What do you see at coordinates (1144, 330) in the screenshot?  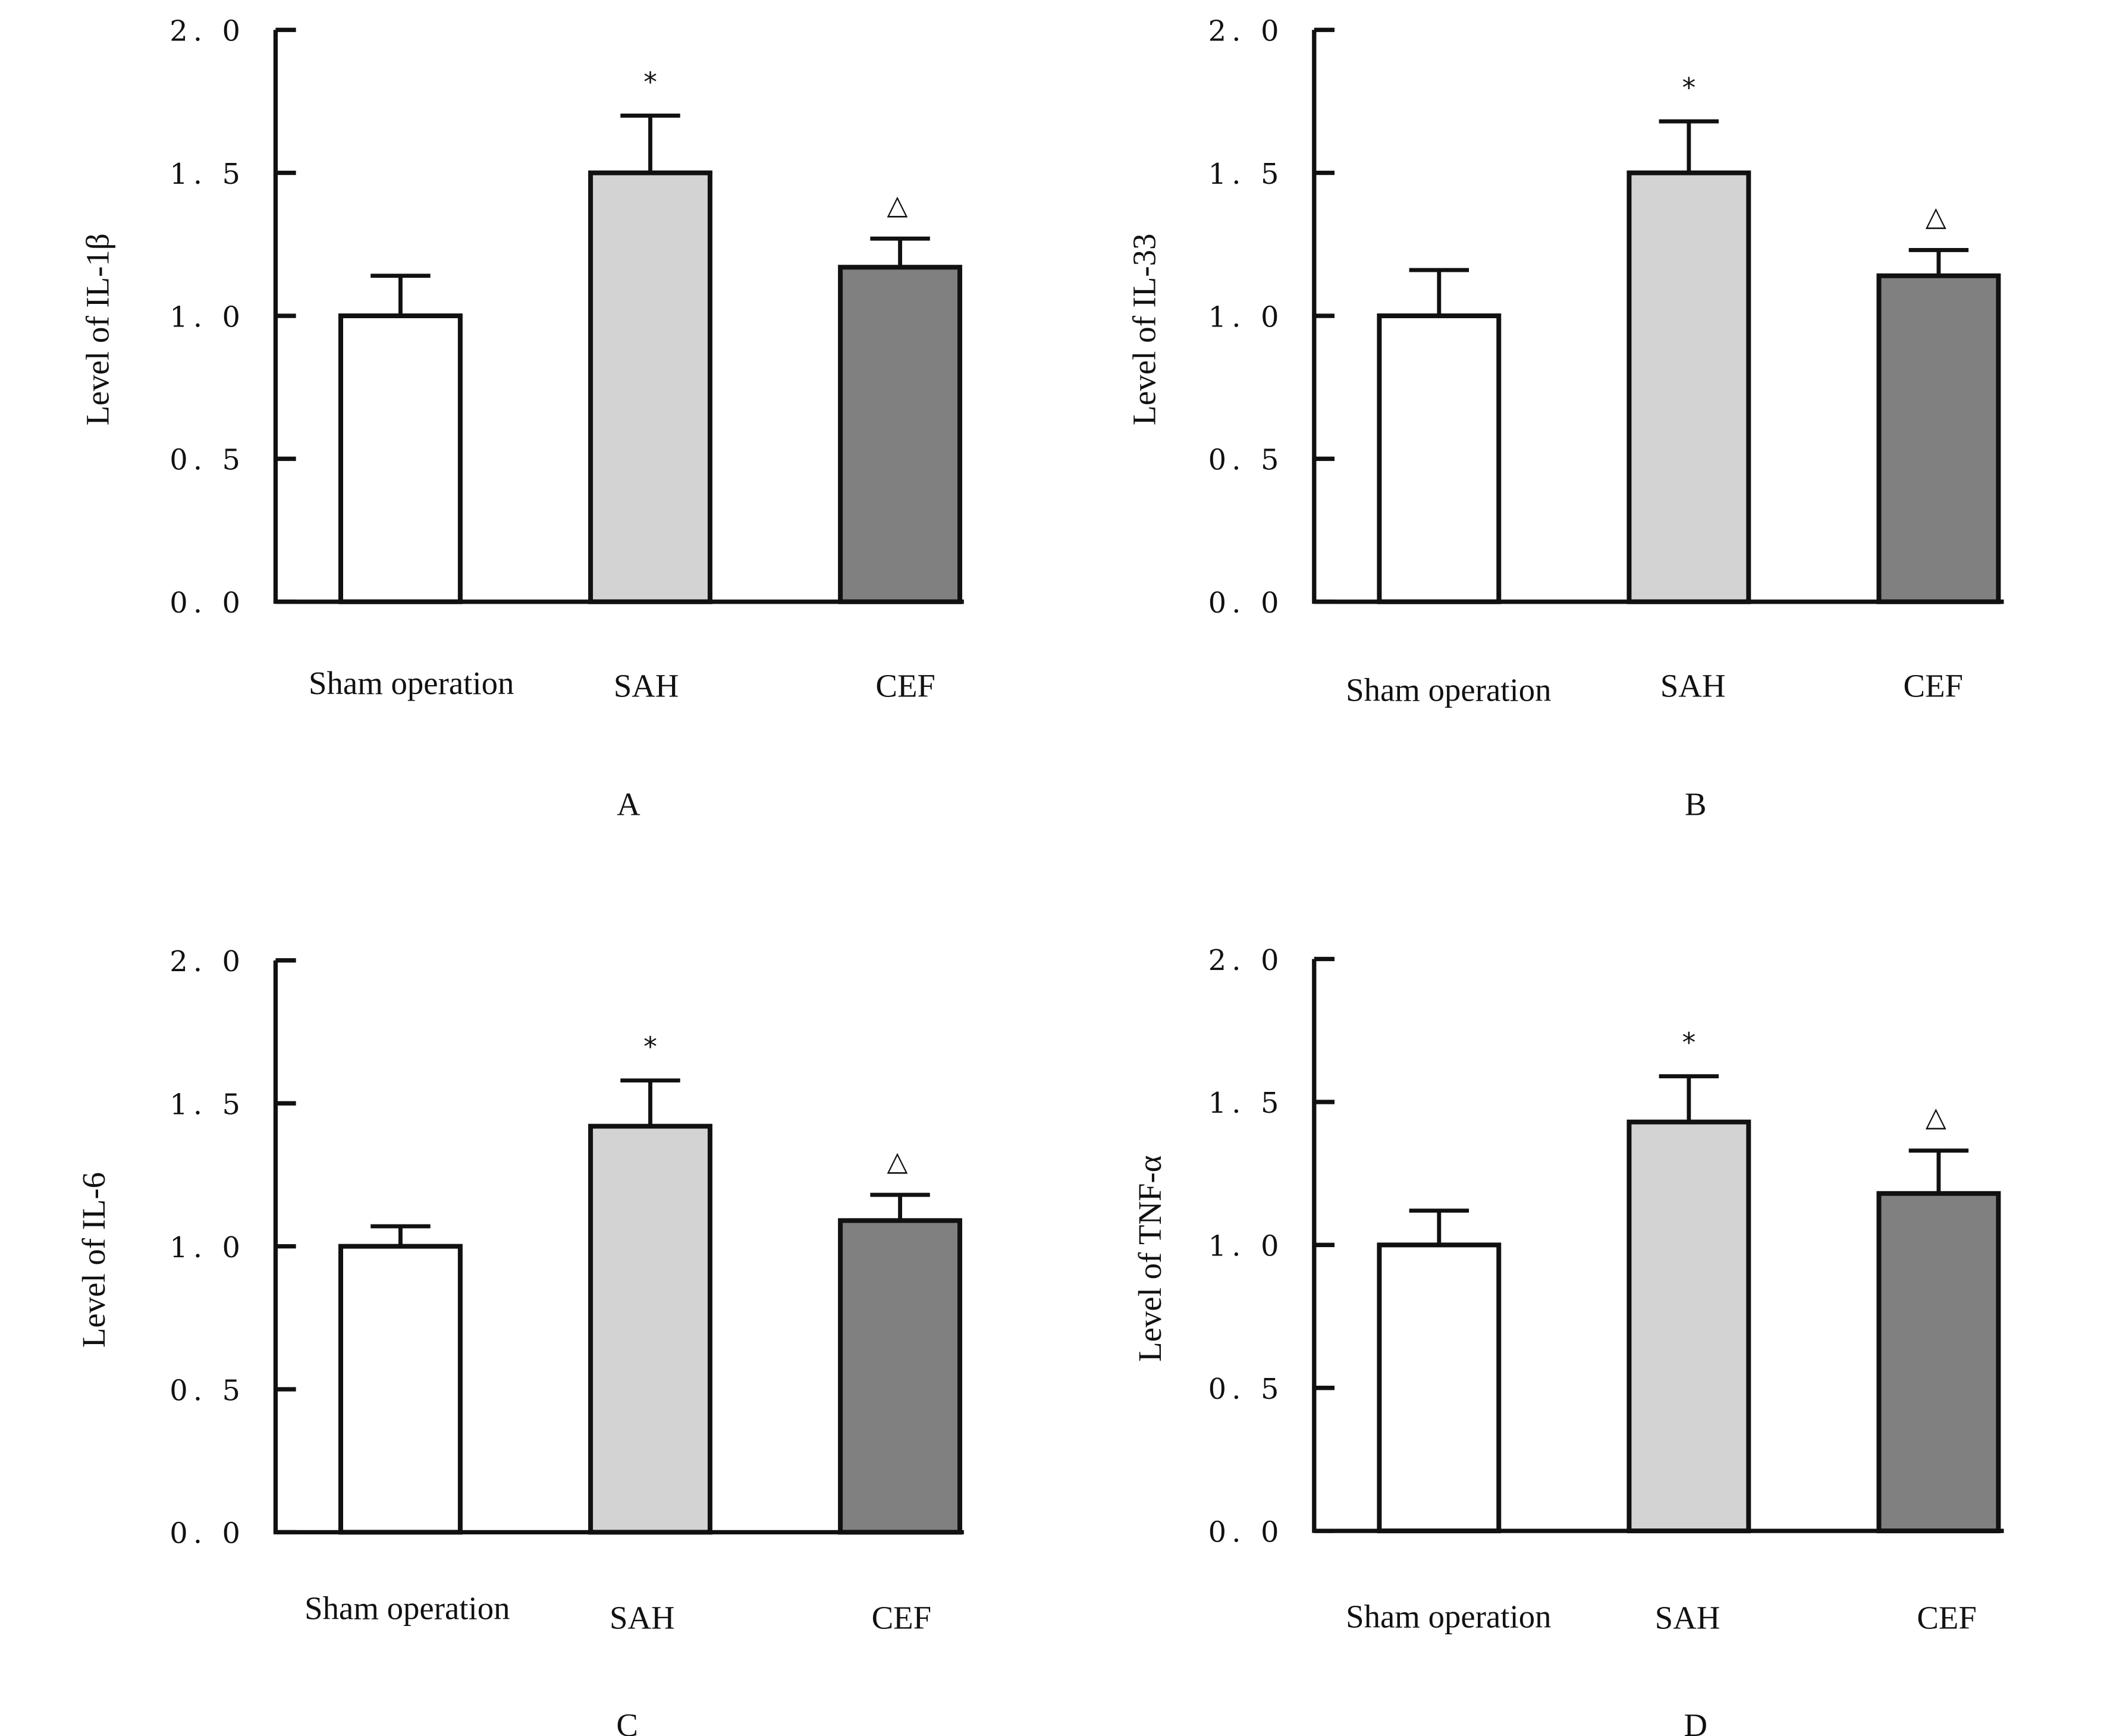 I see `y-axis-label: Level of IL-33` at bounding box center [1144, 330].